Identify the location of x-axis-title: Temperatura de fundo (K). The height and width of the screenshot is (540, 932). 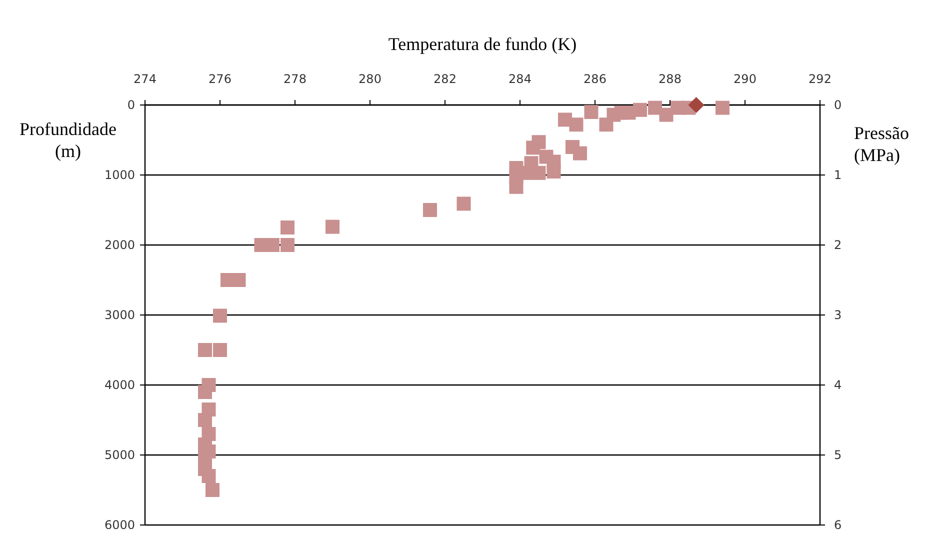
(482, 44).